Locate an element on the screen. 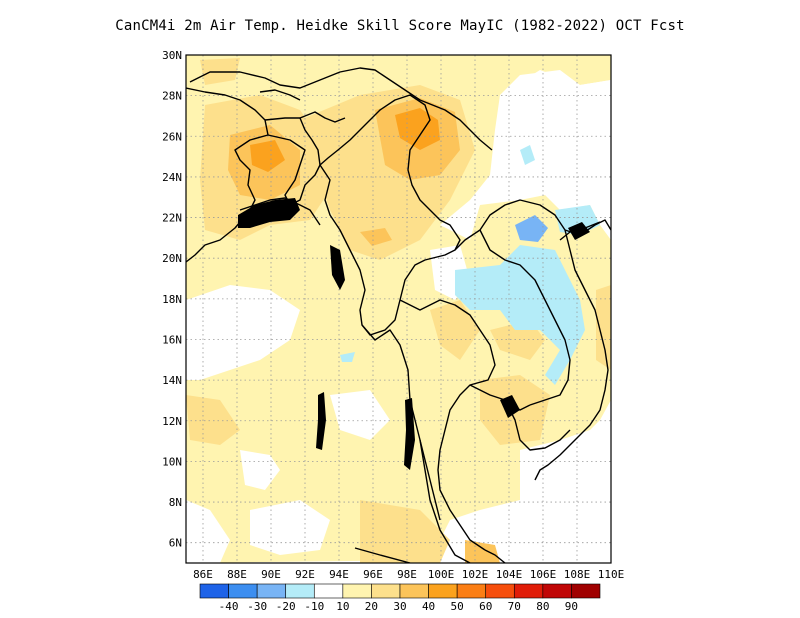 The image size is (800, 618). colorbar-label: 10 is located at coordinates (342, 606).